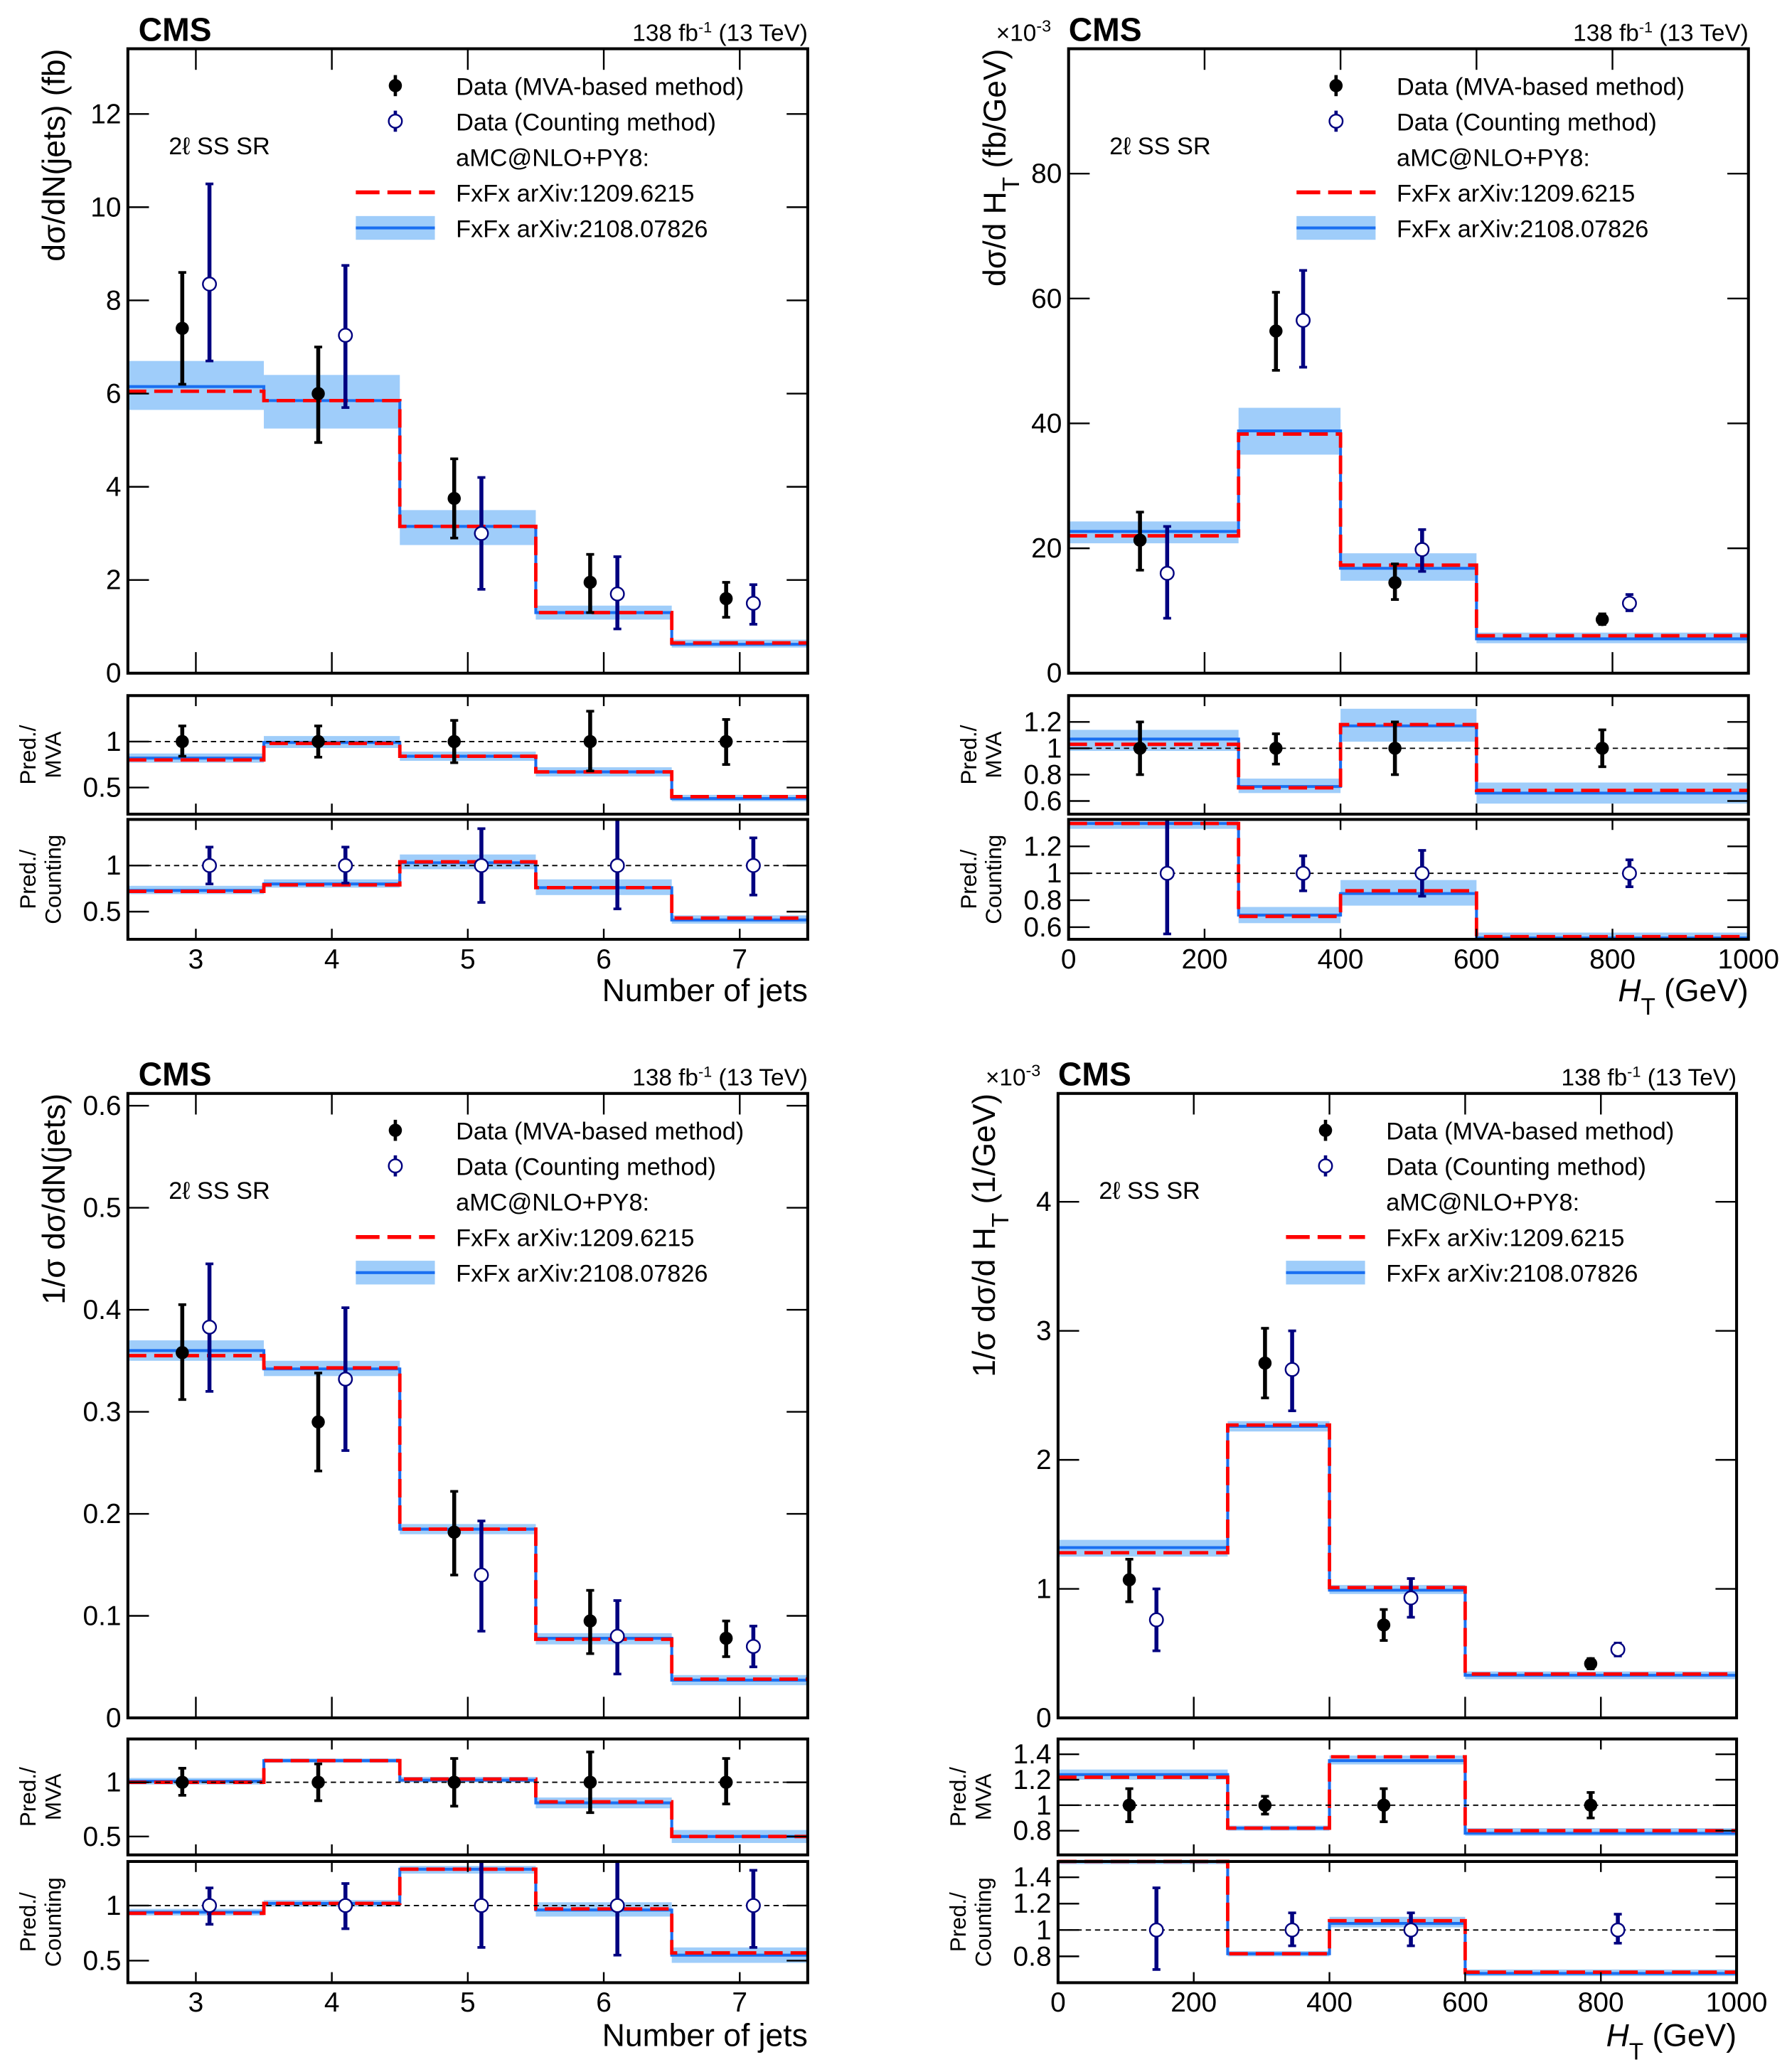 This screenshot has width=1792, height=2067. What do you see at coordinates (1329, 2002) in the screenshot?
I see `x-tick-label: 400` at bounding box center [1329, 2002].